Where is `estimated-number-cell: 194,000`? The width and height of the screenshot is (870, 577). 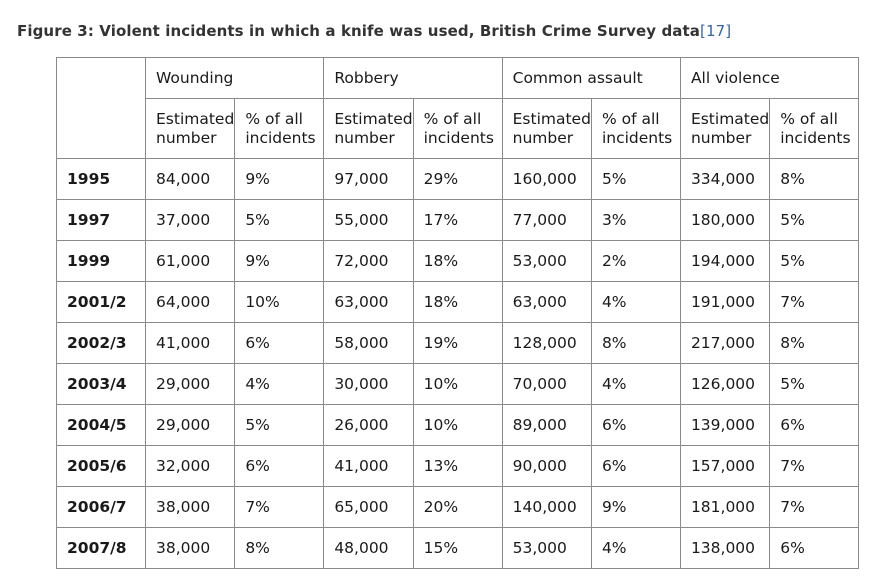
estimated-number-cell: 194,000 is located at coordinates (725, 261).